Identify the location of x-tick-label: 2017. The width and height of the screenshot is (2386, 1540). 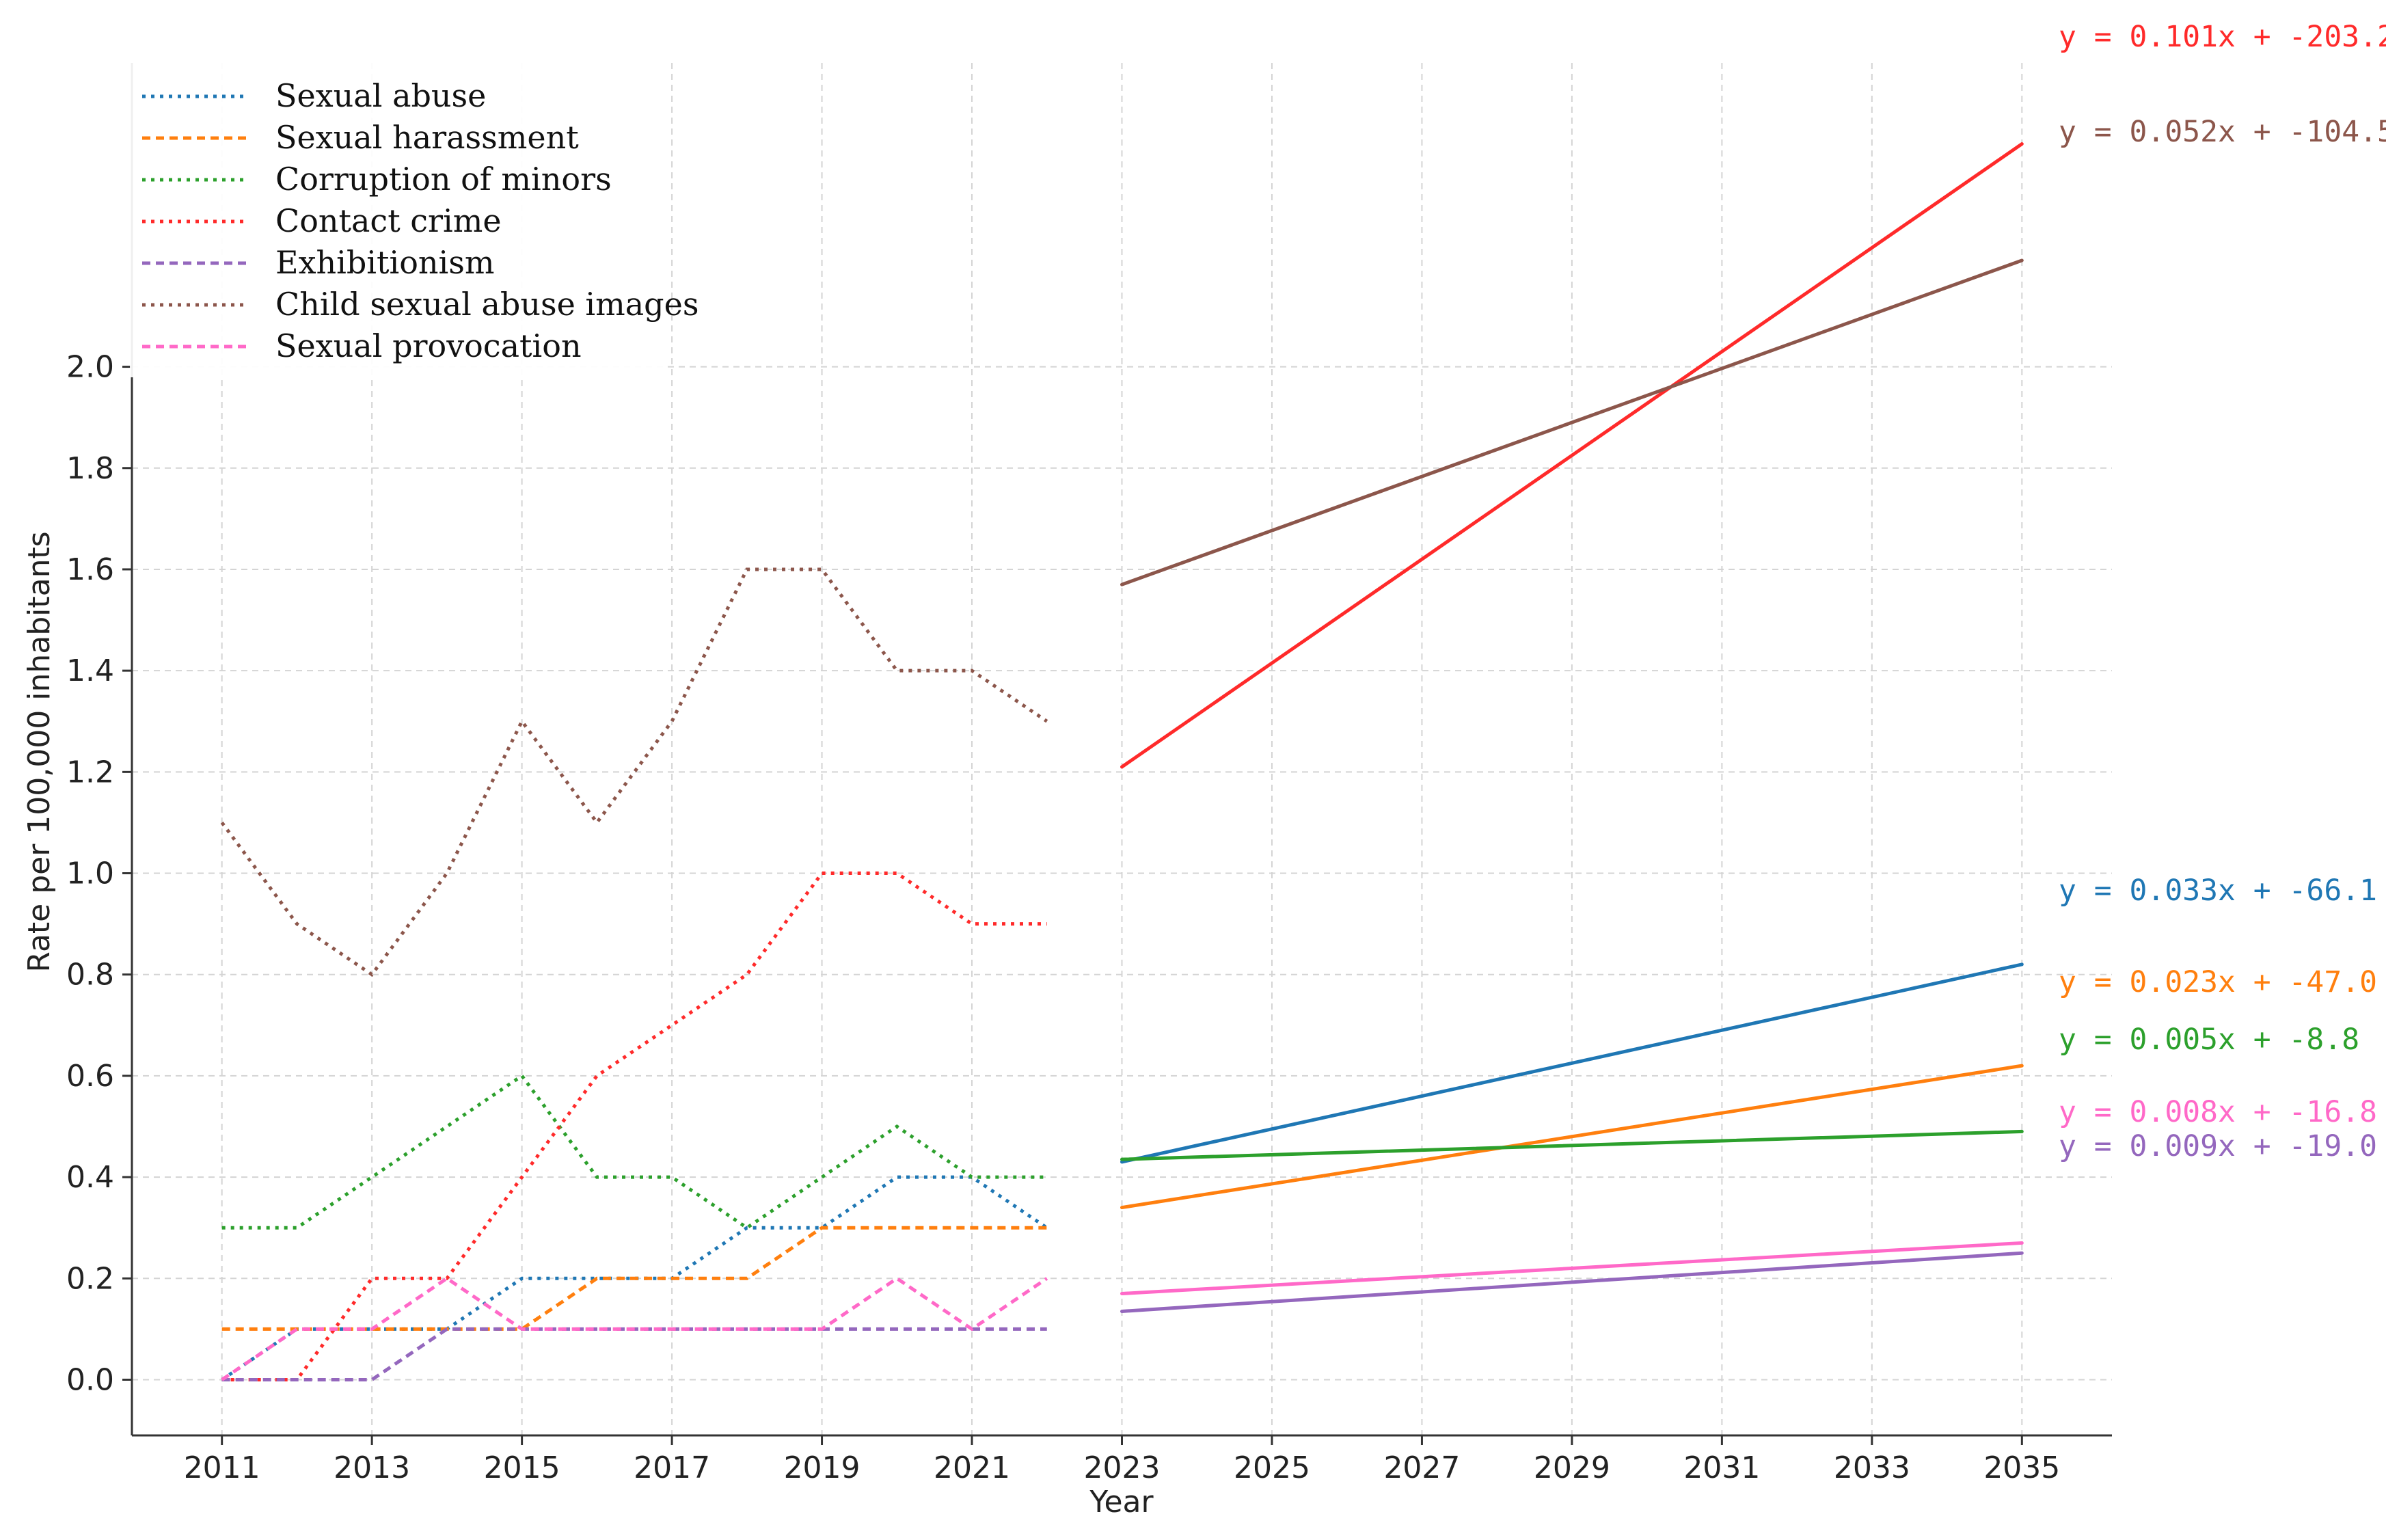
(672, 1467).